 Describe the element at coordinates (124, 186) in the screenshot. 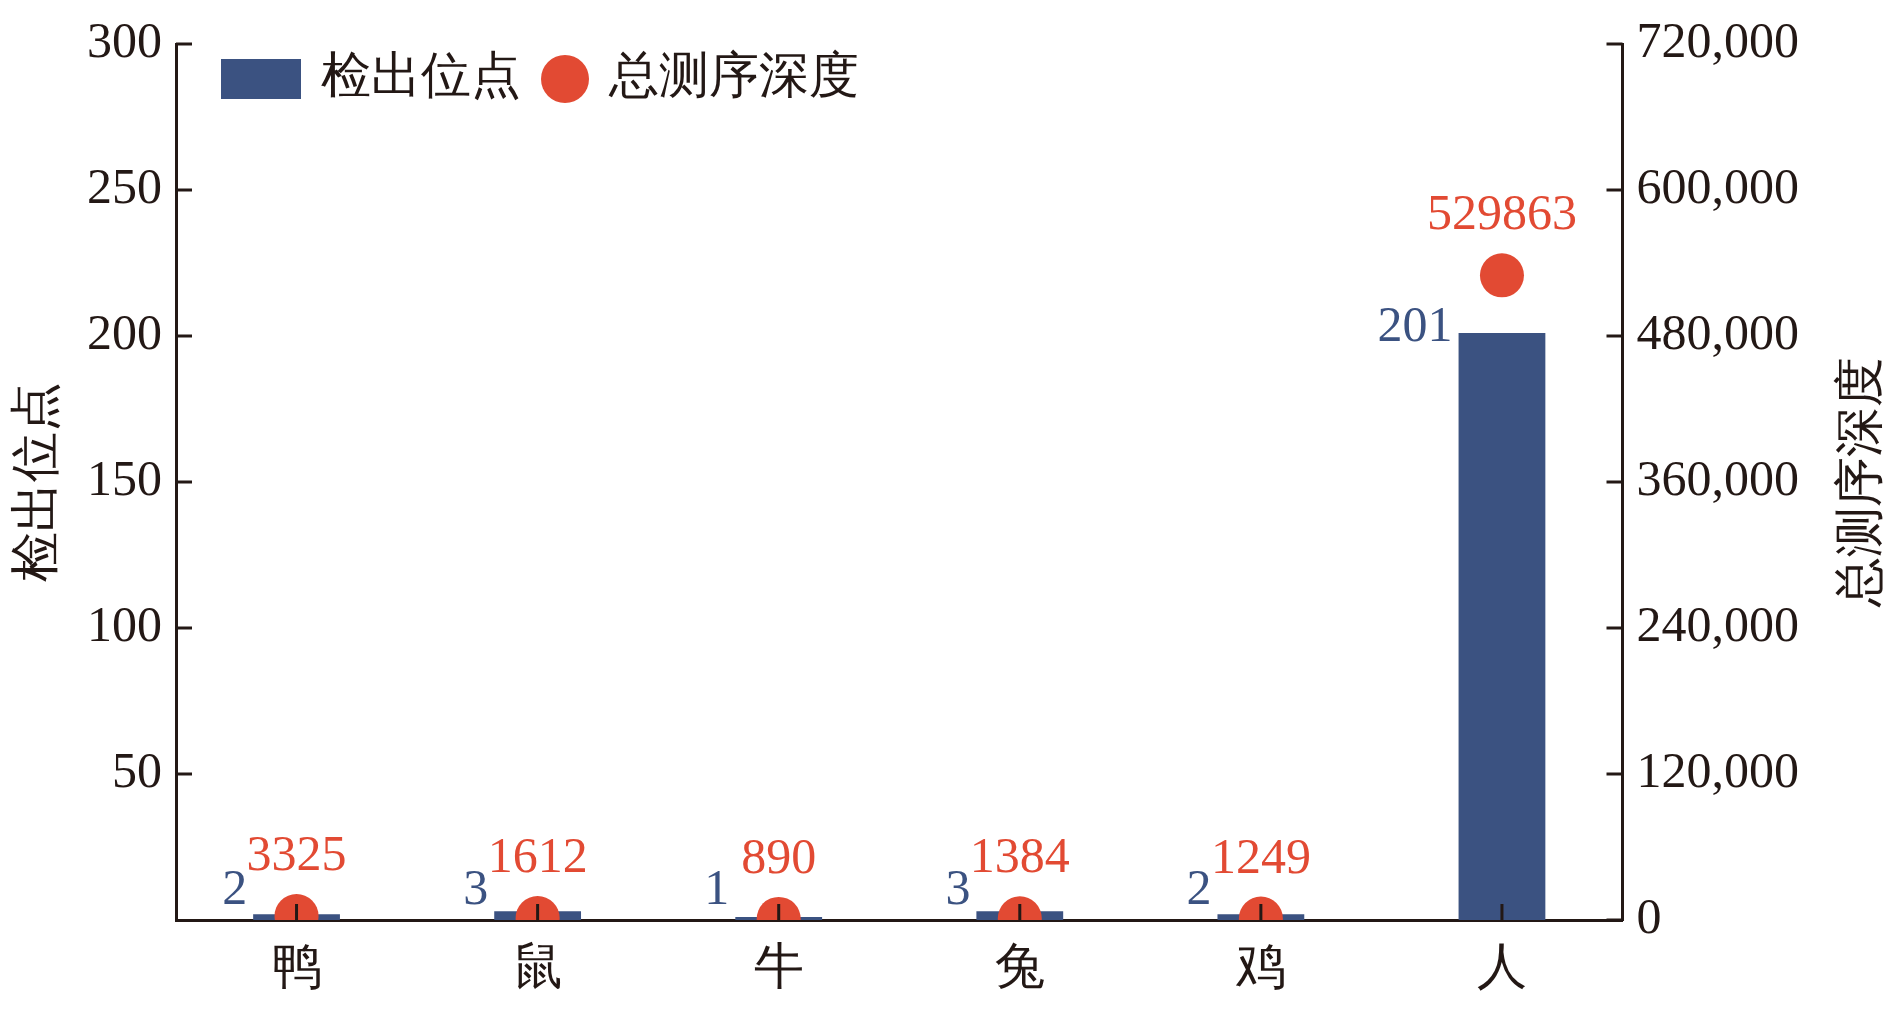

I see `y-tick-label: 250` at that location.